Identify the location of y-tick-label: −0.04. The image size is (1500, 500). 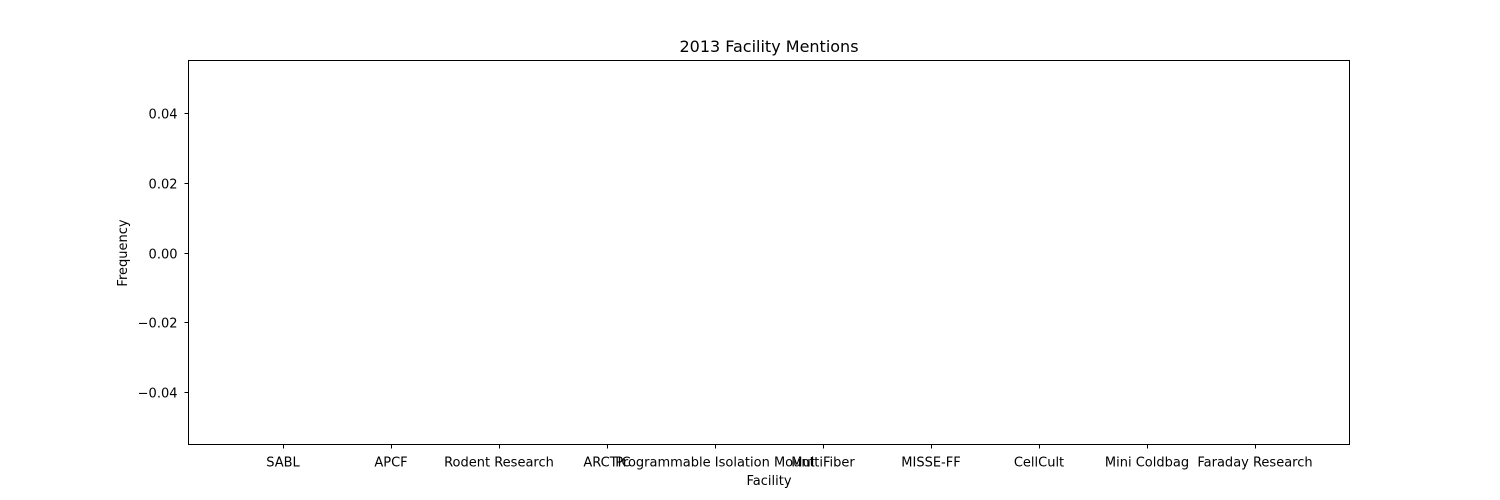
(158, 394).